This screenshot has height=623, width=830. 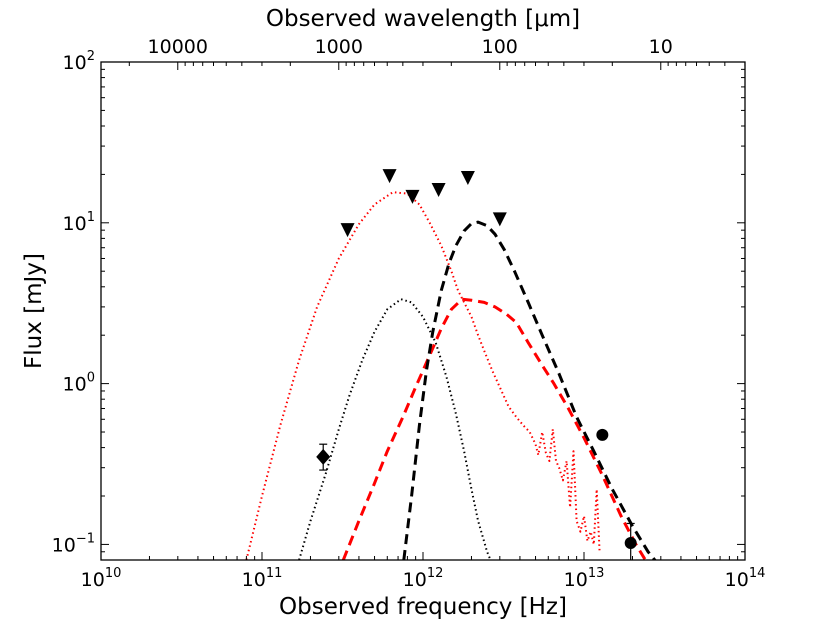 I want to click on x-axis-title: Observed frequency [Hz], so click(x=423, y=607).